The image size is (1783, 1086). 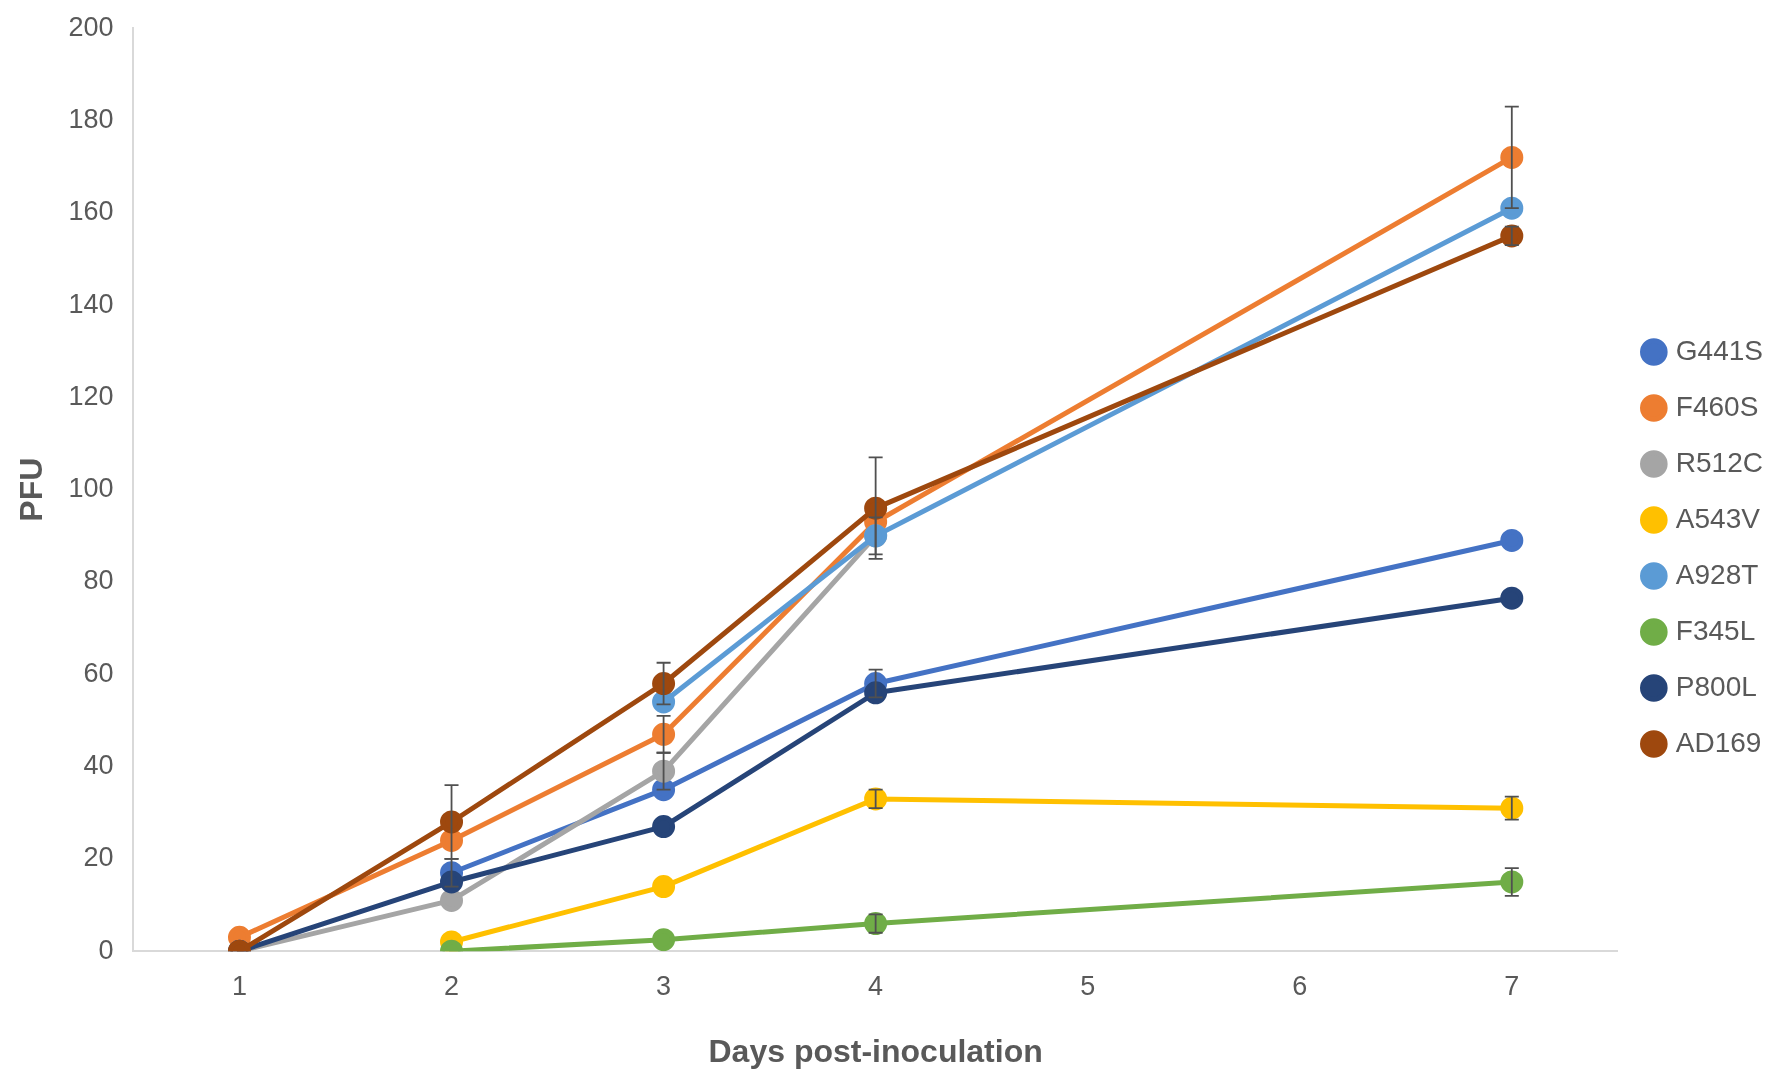 What do you see at coordinates (1512, 985) in the screenshot?
I see `x-tick-label: 7` at bounding box center [1512, 985].